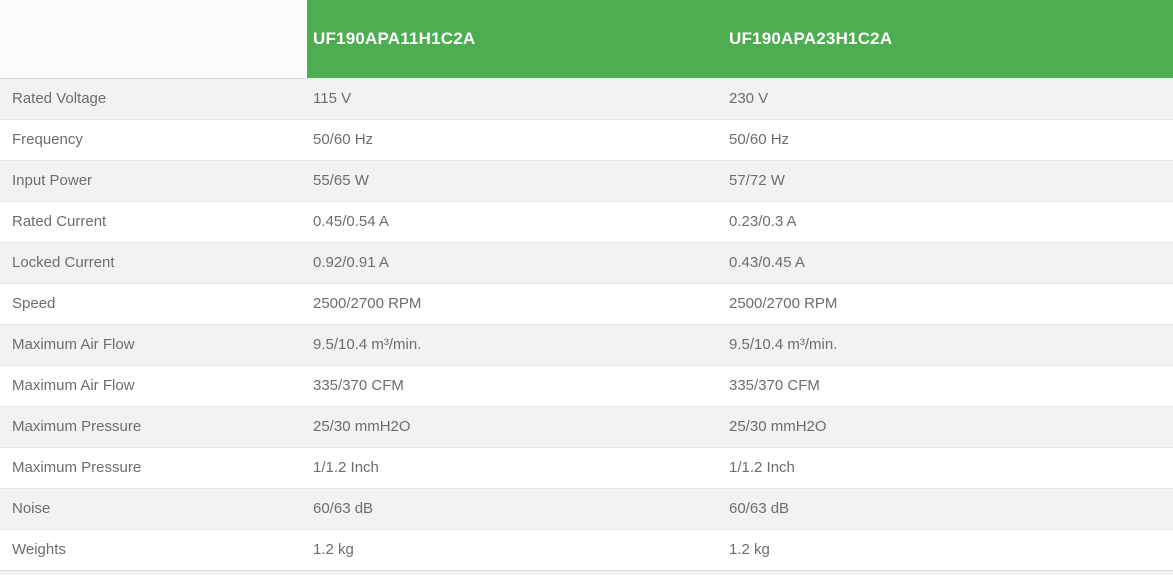 The height and width of the screenshot is (575, 1173). What do you see at coordinates (153, 99) in the screenshot?
I see `row-label: Rated Voltage` at bounding box center [153, 99].